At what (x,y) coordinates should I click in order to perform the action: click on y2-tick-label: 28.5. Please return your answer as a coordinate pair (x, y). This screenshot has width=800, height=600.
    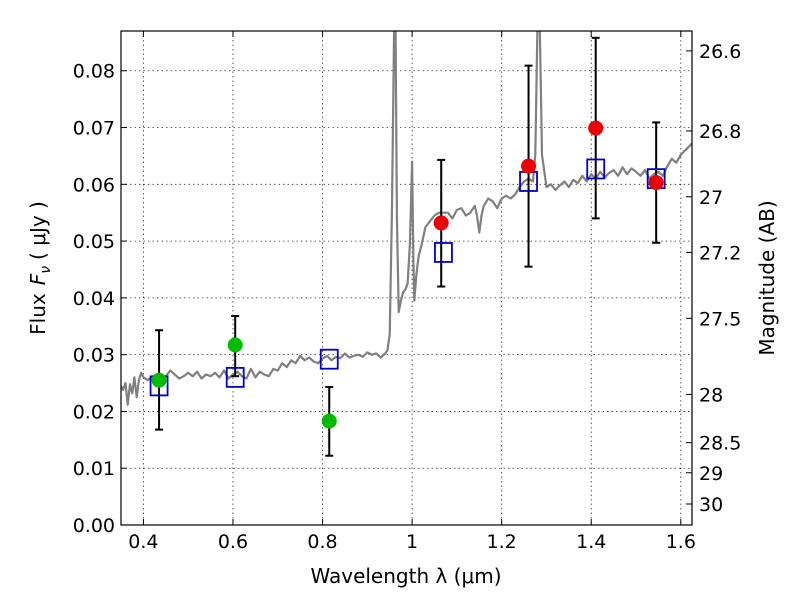
    Looking at the image, I should click on (720, 444).